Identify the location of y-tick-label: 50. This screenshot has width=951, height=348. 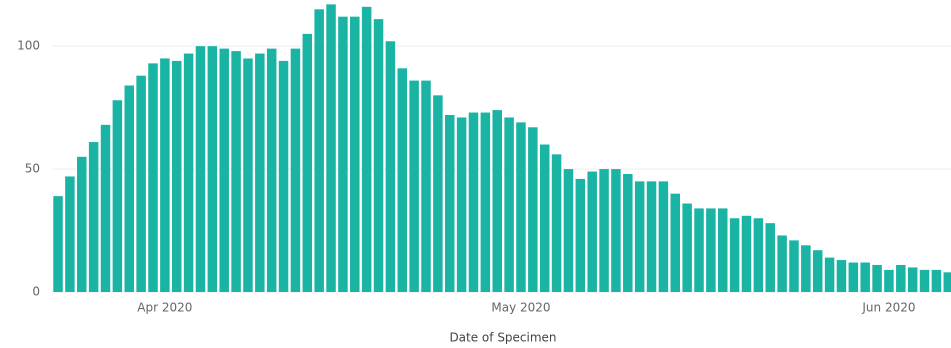
(32, 169).